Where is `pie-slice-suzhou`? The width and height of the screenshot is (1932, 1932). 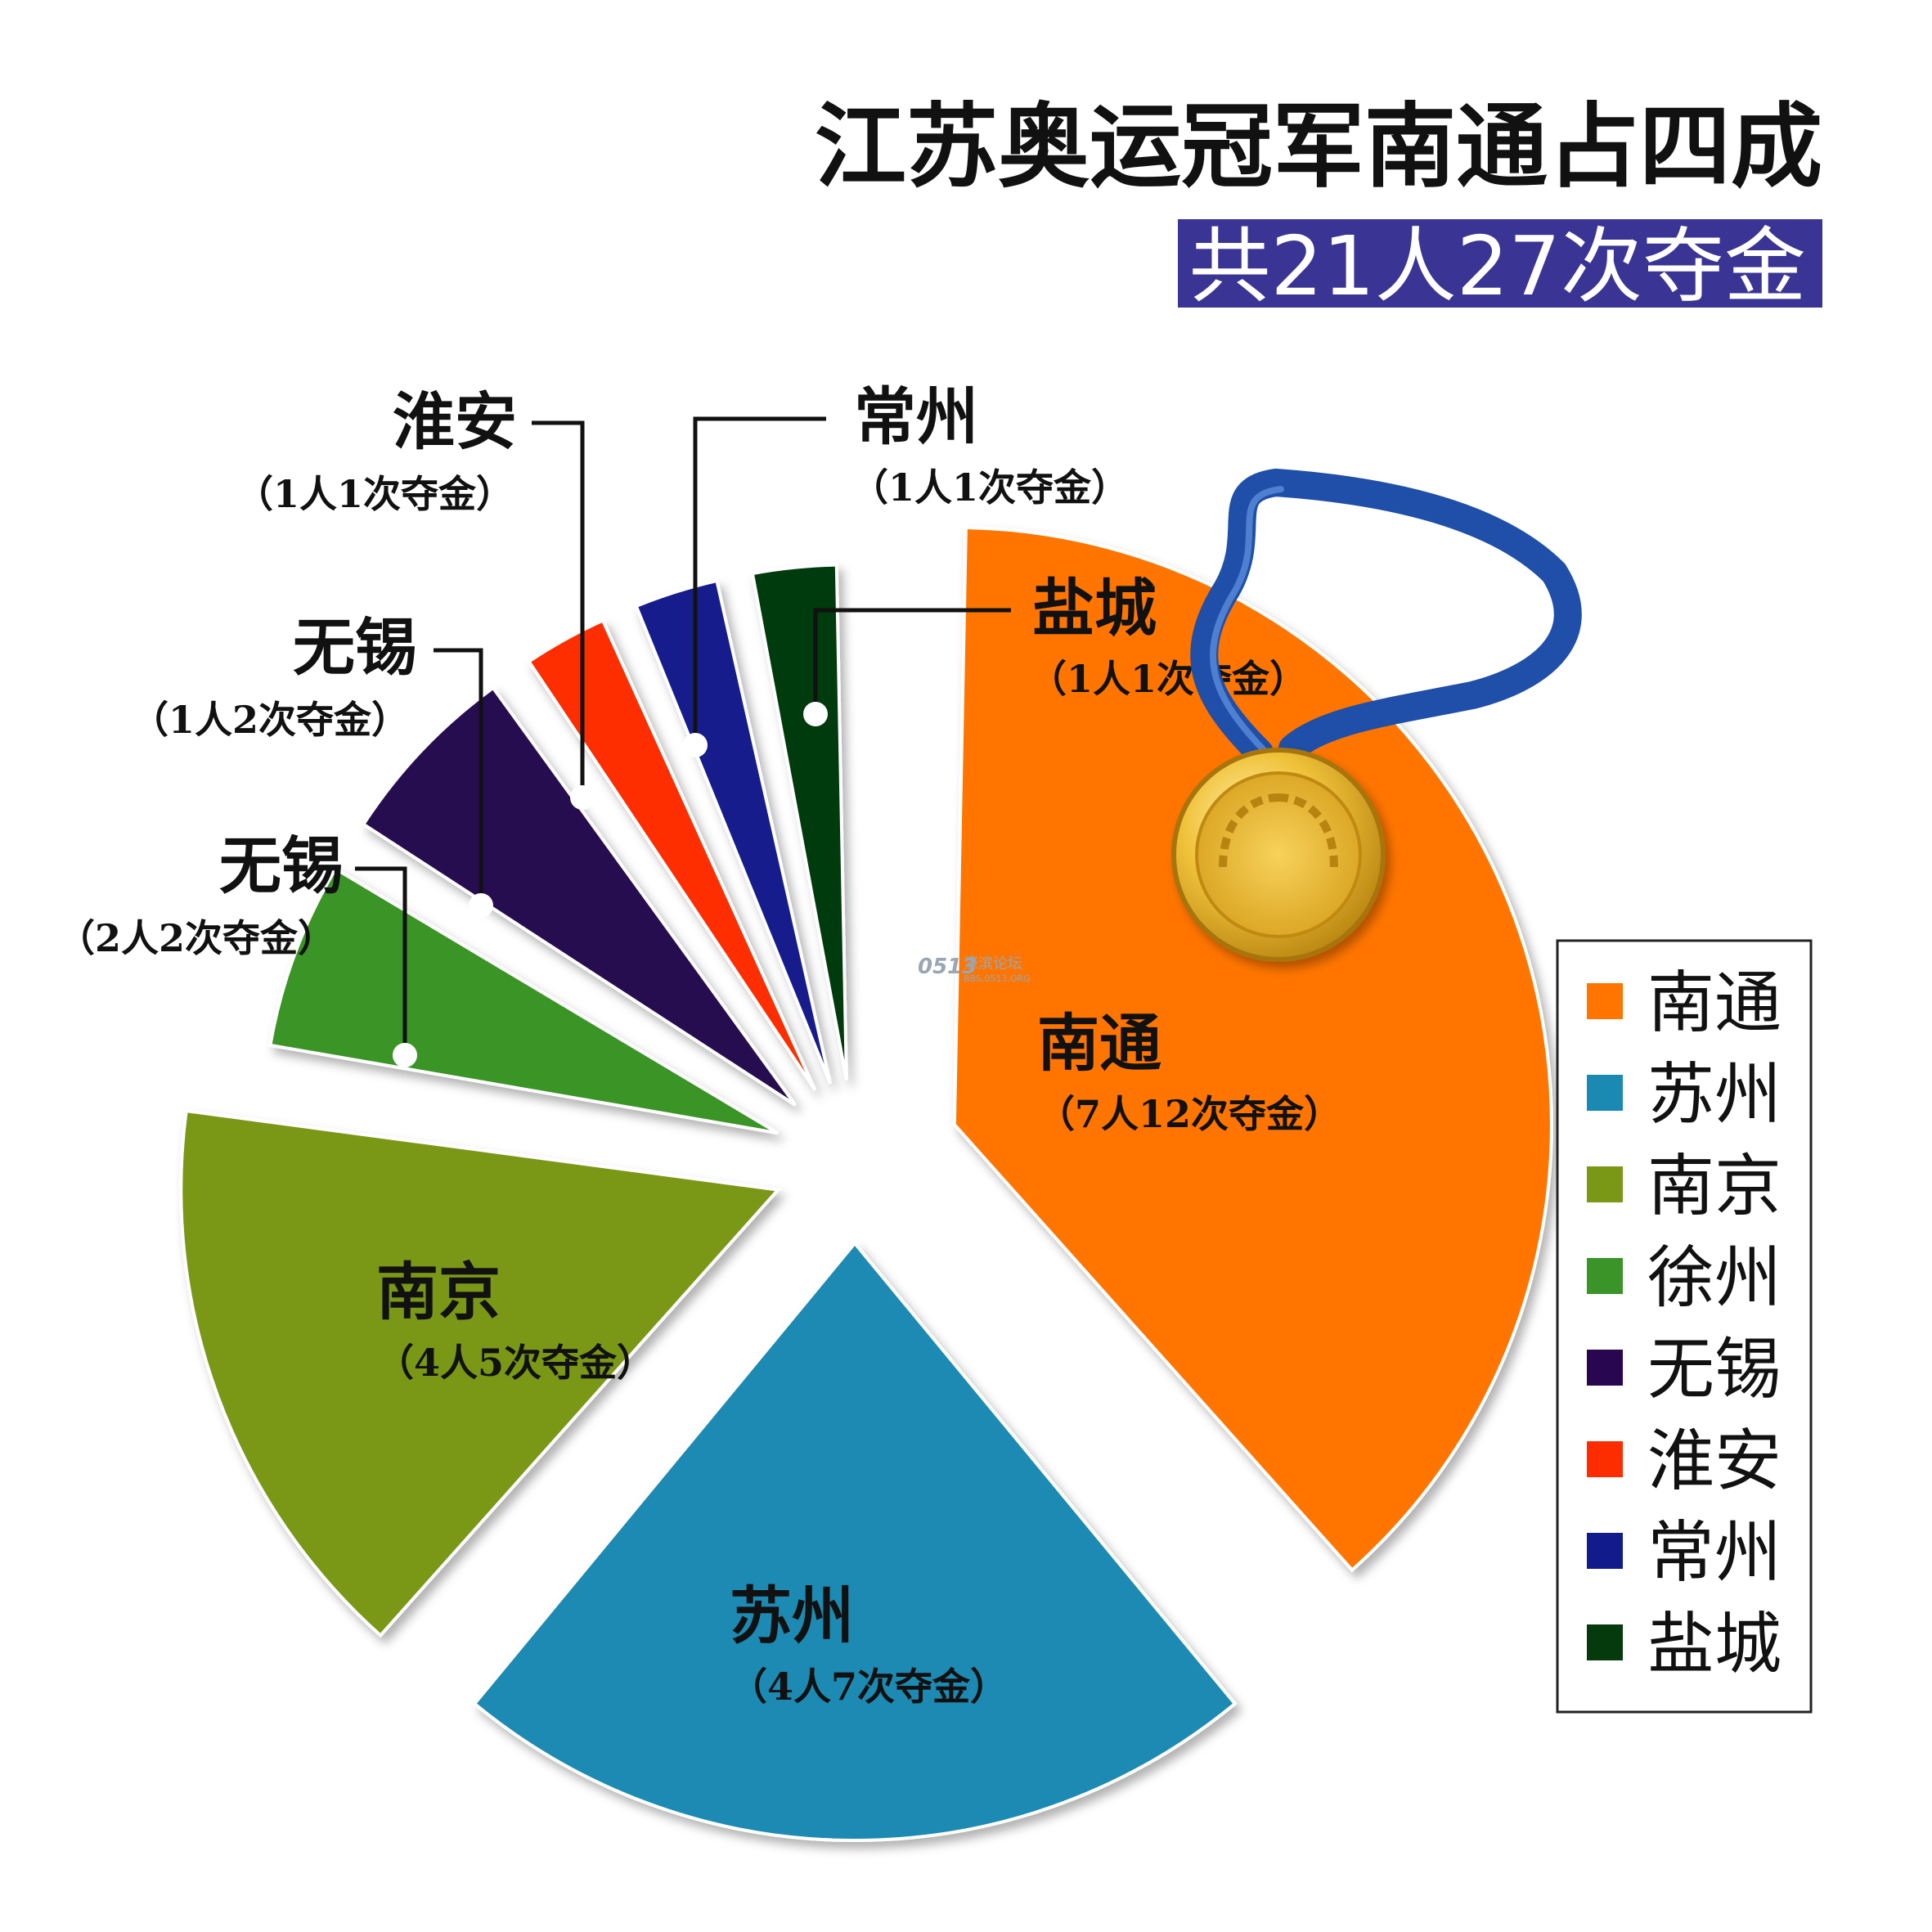
pie-slice-suzhou is located at coordinates (855, 1541).